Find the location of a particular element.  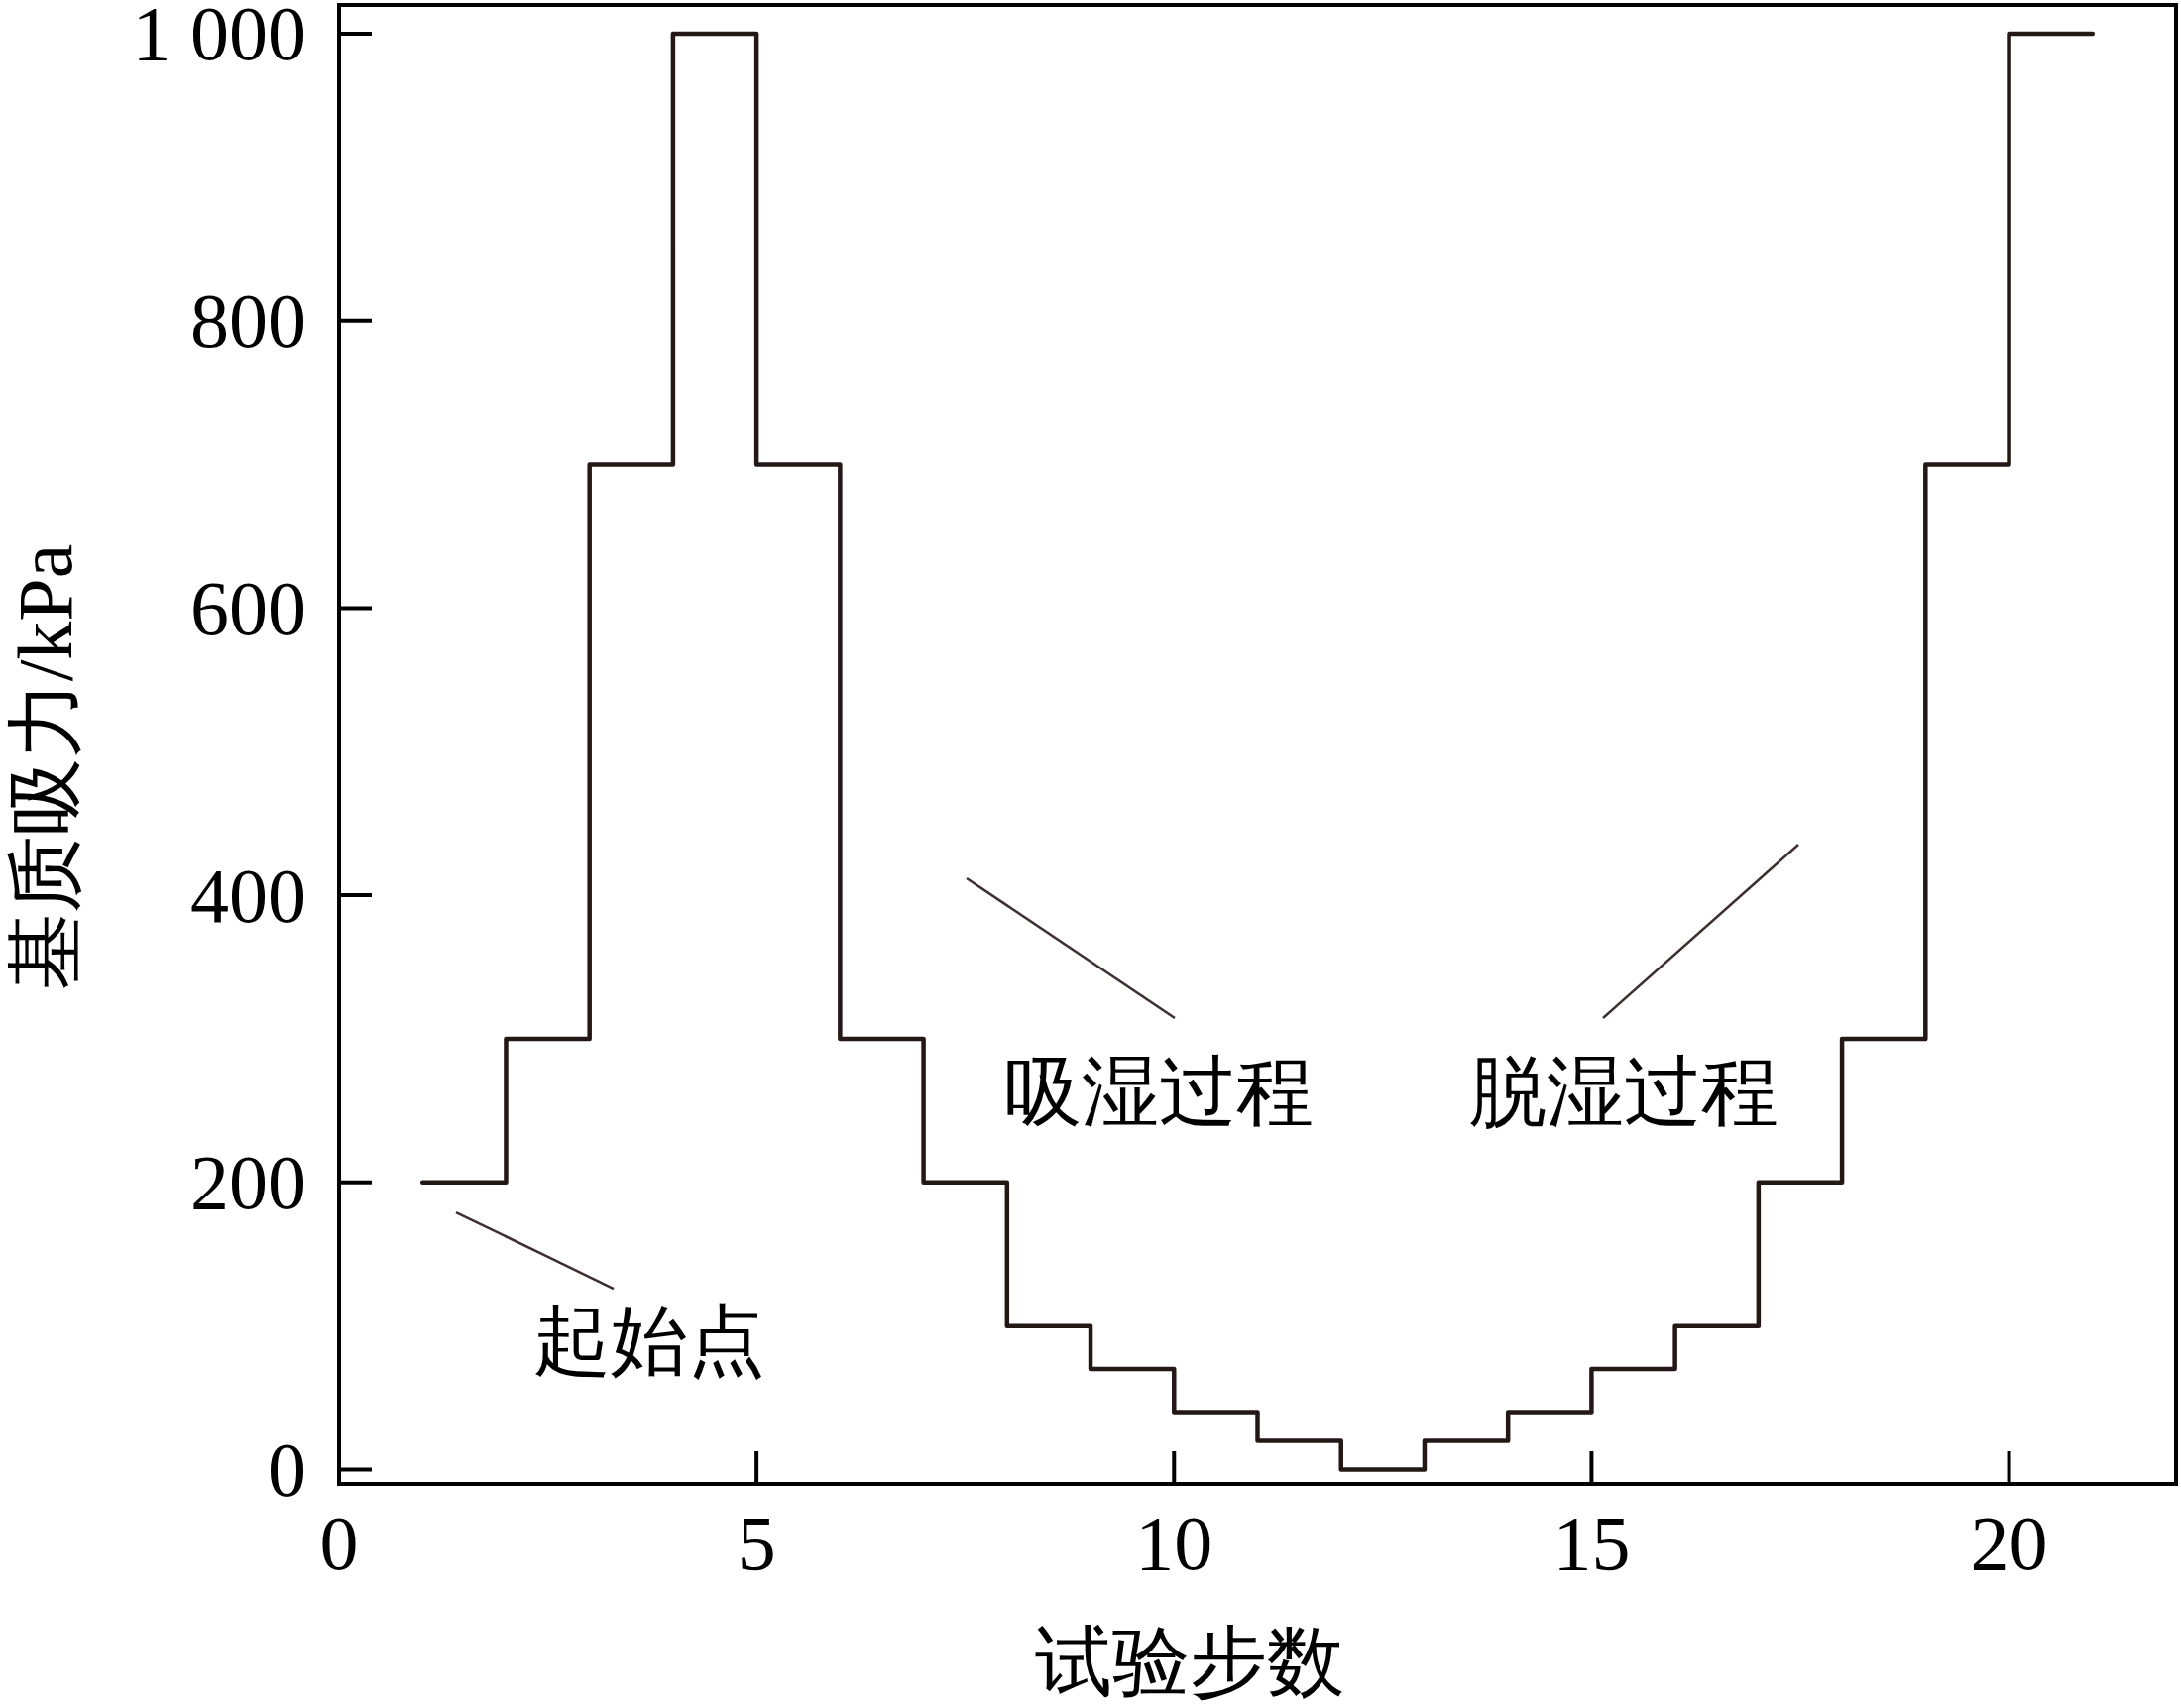

annotation: 脱湿过程 is located at coordinates (1624, 1091).